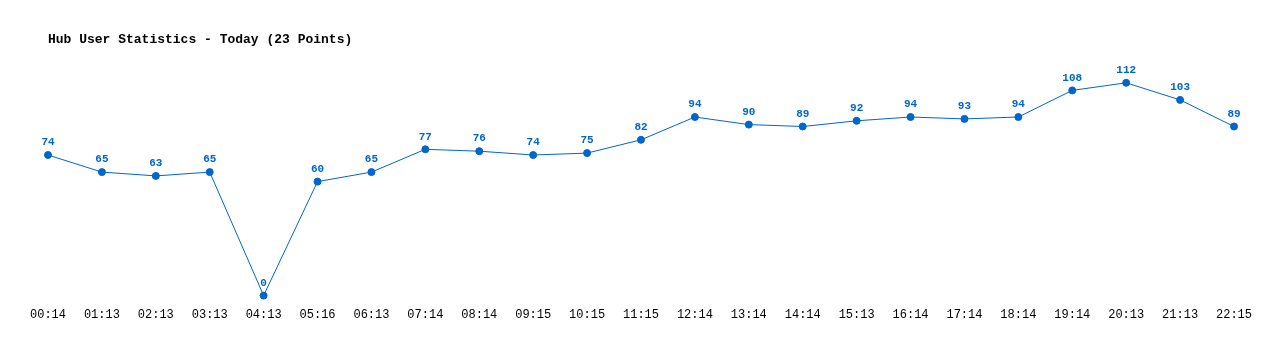  Describe the element at coordinates (748, 314) in the screenshot. I see `x-tick-label: 13:14` at that location.